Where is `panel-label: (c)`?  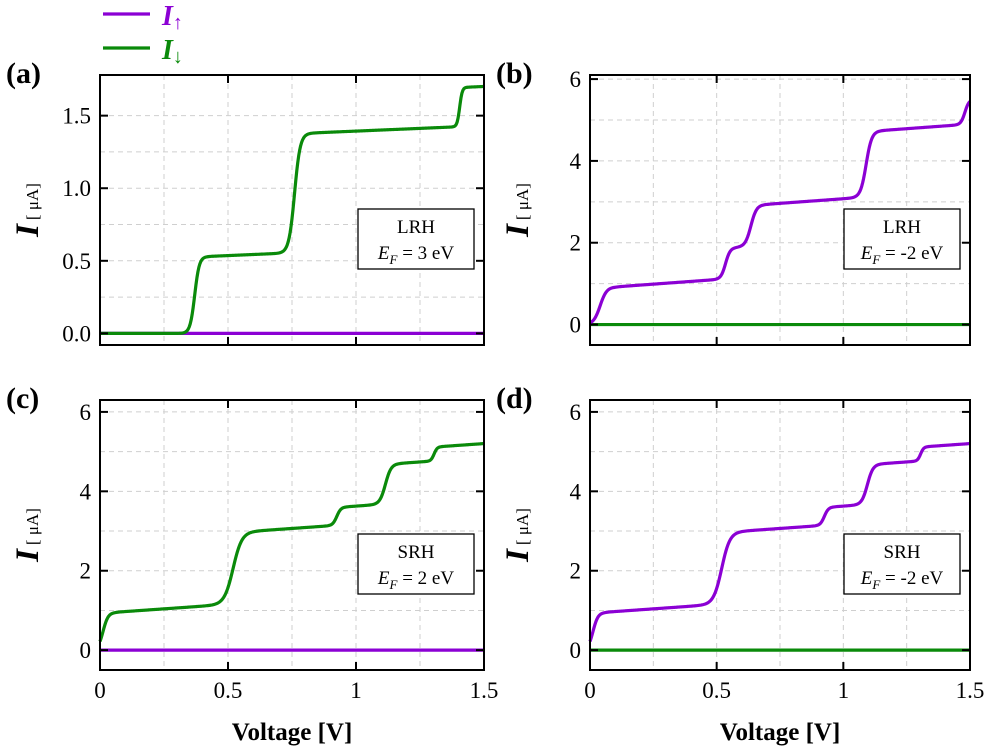 panel-label: (c) is located at coordinates (22, 398).